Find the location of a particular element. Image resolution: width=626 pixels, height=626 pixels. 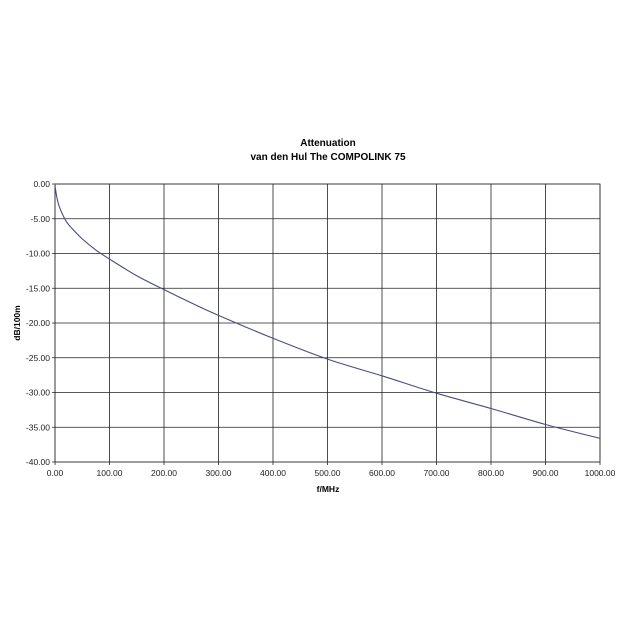

x-tick-label: 0.00 is located at coordinates (55, 473).